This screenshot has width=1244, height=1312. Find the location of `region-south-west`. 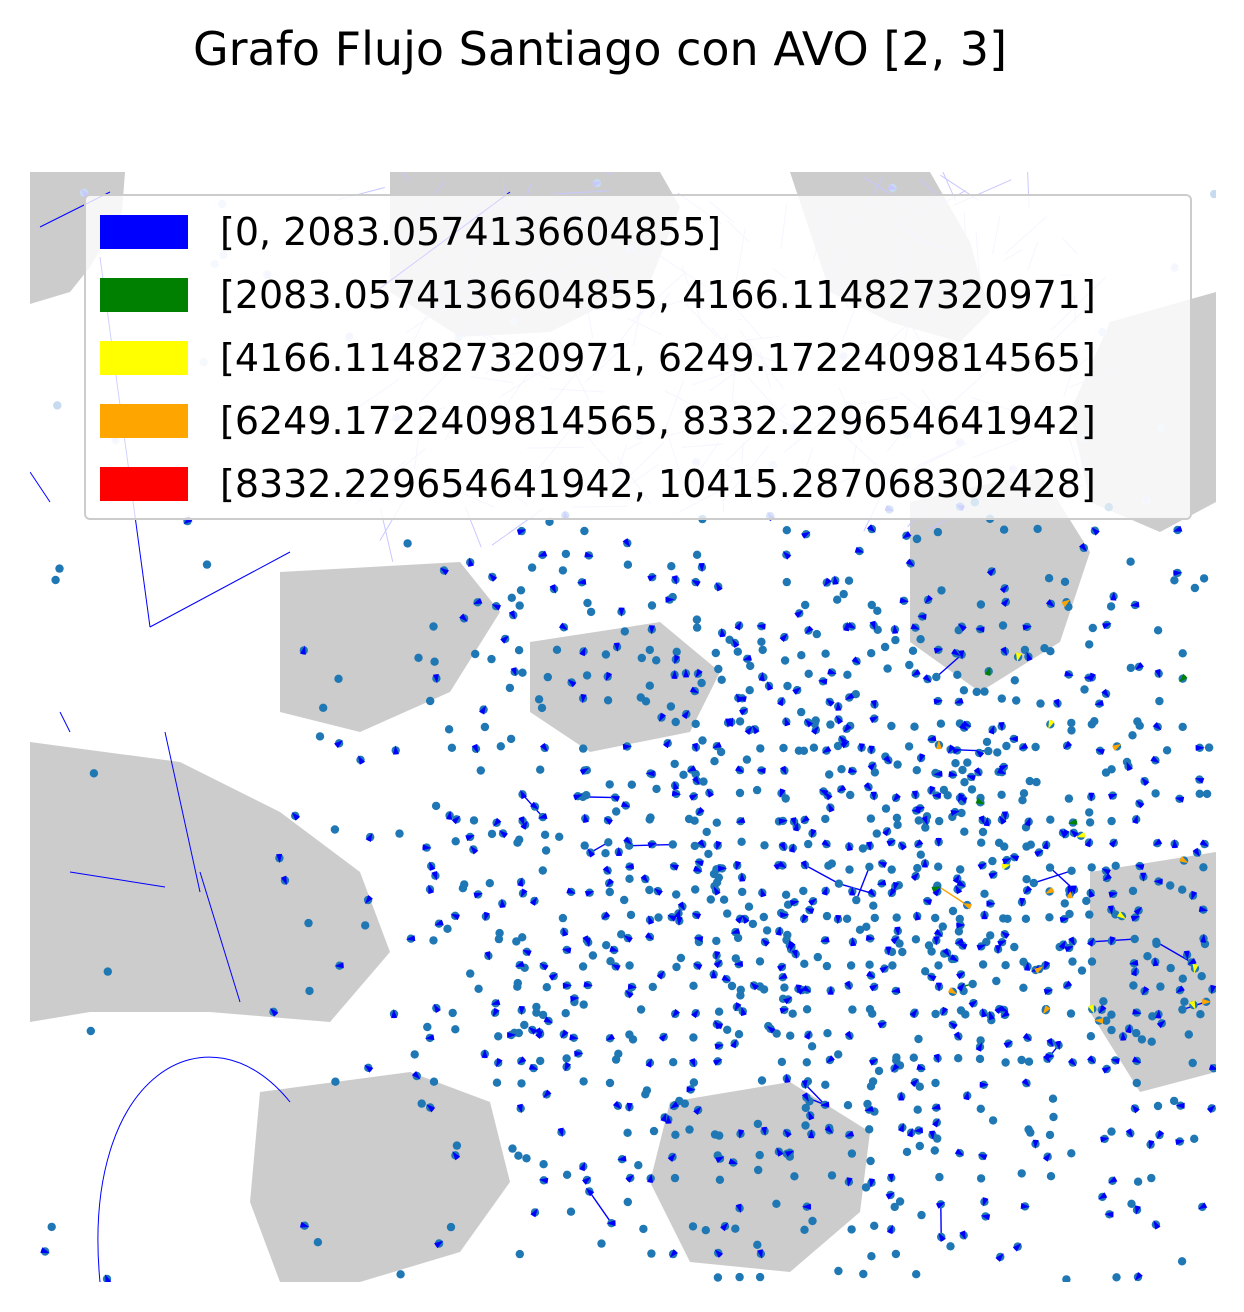

region-south-west is located at coordinates (380, 1177).